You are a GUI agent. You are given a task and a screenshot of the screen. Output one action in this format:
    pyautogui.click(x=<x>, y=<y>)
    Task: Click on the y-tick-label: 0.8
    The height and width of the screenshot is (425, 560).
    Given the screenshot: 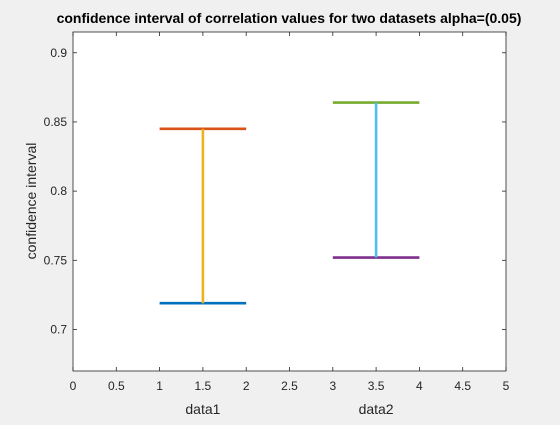 What is the action you would take?
    pyautogui.click(x=58, y=191)
    